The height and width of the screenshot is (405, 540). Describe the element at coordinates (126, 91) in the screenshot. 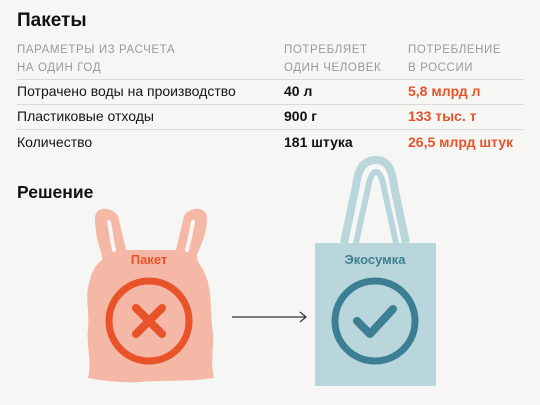

I see `row-water-label: Потрачено воды на производство` at that location.